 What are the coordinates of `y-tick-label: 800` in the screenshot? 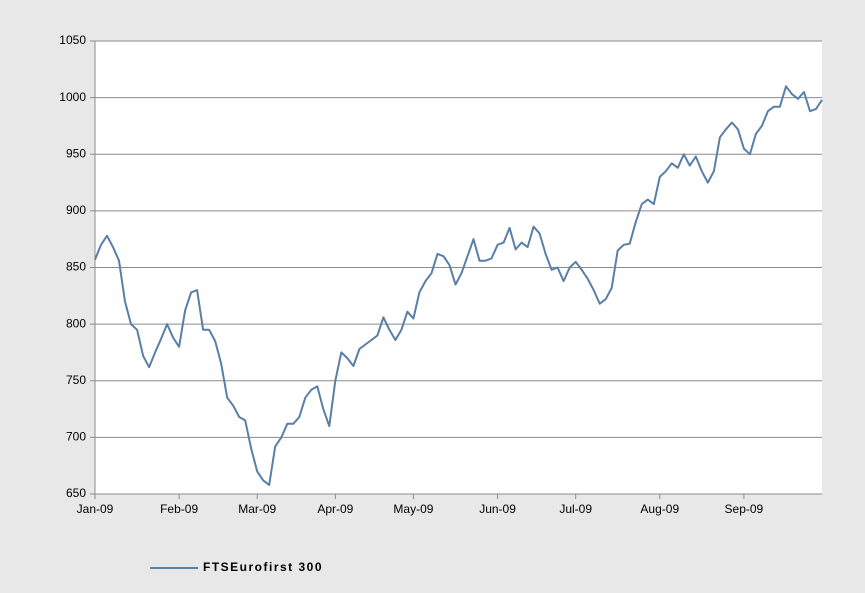 It's located at (76, 323).